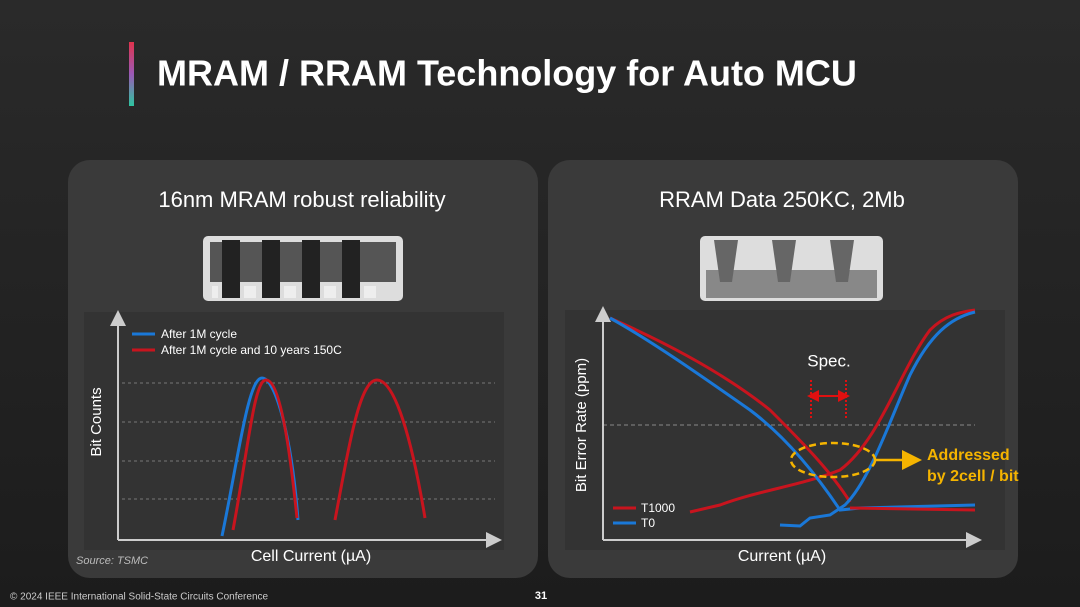 This screenshot has height=607, width=1080. I want to click on legend-label: T0, so click(648, 523).